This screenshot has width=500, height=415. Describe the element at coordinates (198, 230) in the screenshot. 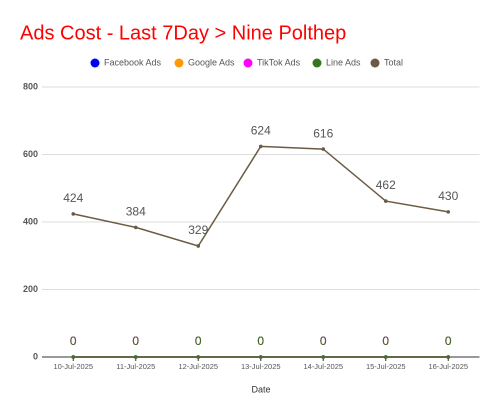

I see `data-label: 329` at that location.